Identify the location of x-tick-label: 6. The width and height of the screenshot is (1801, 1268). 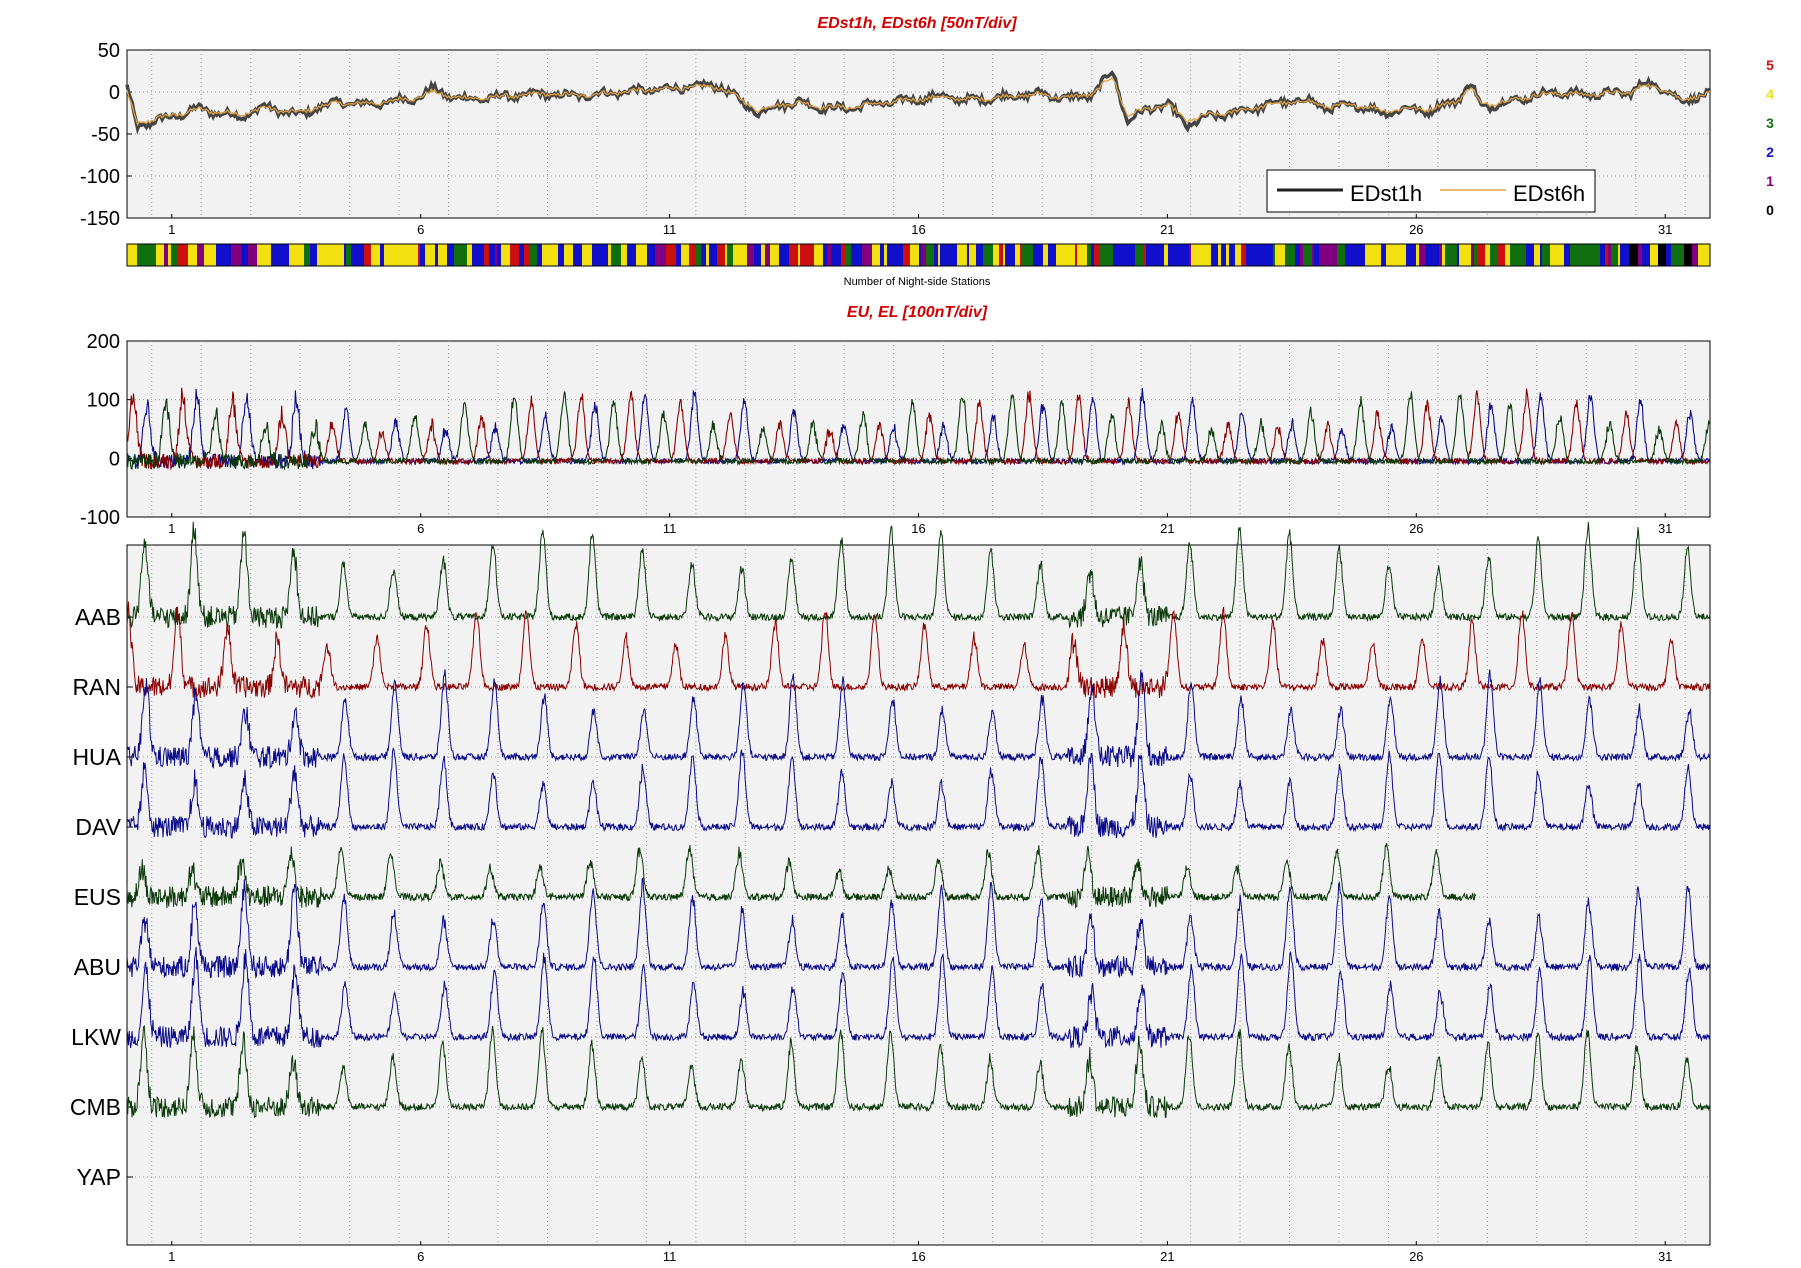
(420, 229).